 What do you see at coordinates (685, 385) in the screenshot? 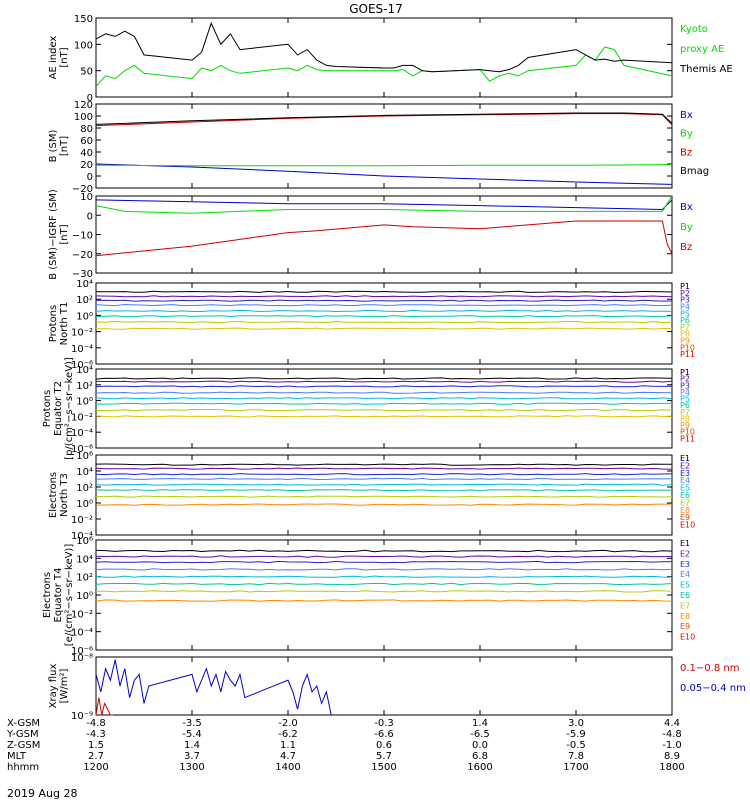
I see `legend-entry: P3` at bounding box center [685, 385].